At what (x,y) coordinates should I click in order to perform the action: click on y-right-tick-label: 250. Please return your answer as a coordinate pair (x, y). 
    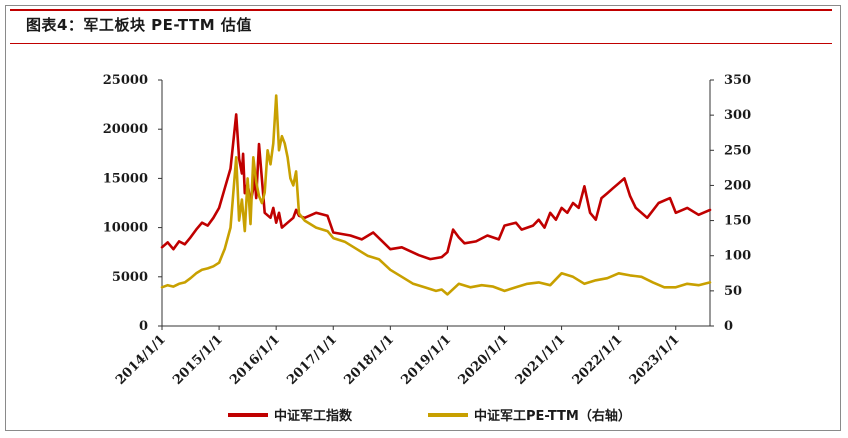
    Looking at the image, I should click on (737, 150).